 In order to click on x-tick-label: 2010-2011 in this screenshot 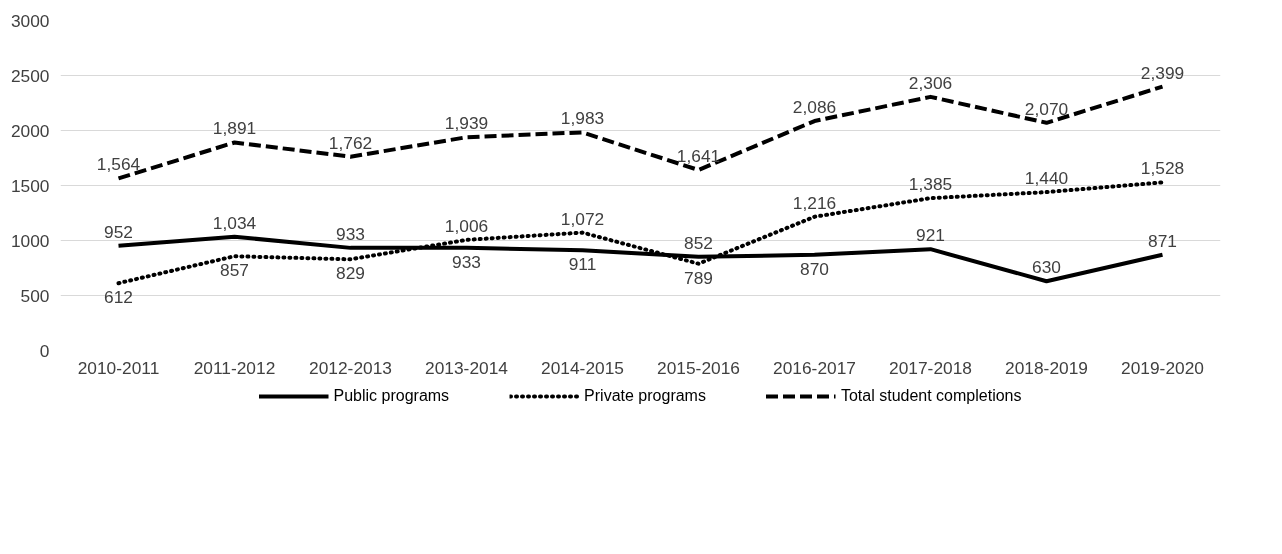, I will do `click(118, 367)`.